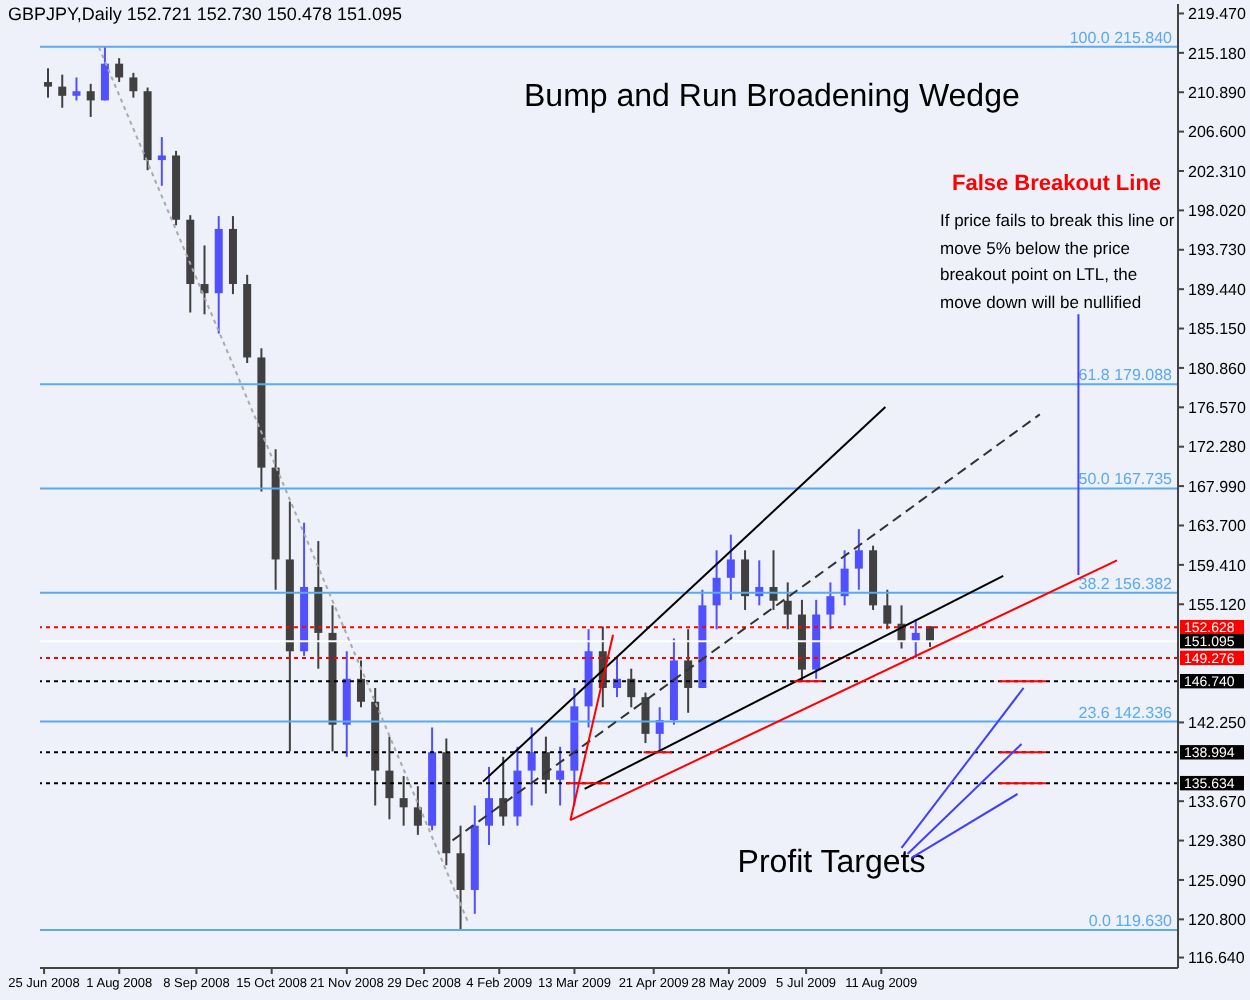 The height and width of the screenshot is (1000, 1250). I want to click on annotation: GBPJPY,Daily 152.721 152.730 150.478 151.095, so click(205, 14).